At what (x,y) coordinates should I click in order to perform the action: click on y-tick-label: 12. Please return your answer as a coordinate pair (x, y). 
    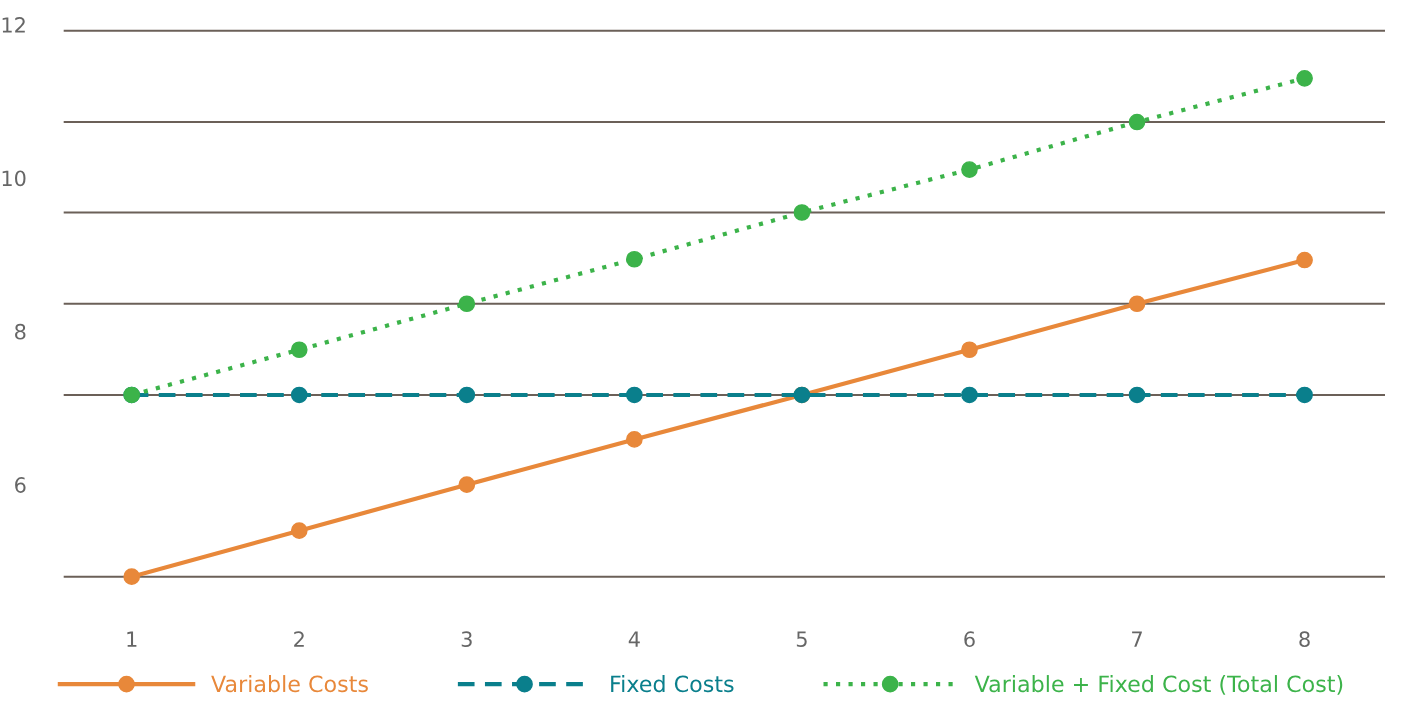
    Looking at the image, I should click on (13, 25).